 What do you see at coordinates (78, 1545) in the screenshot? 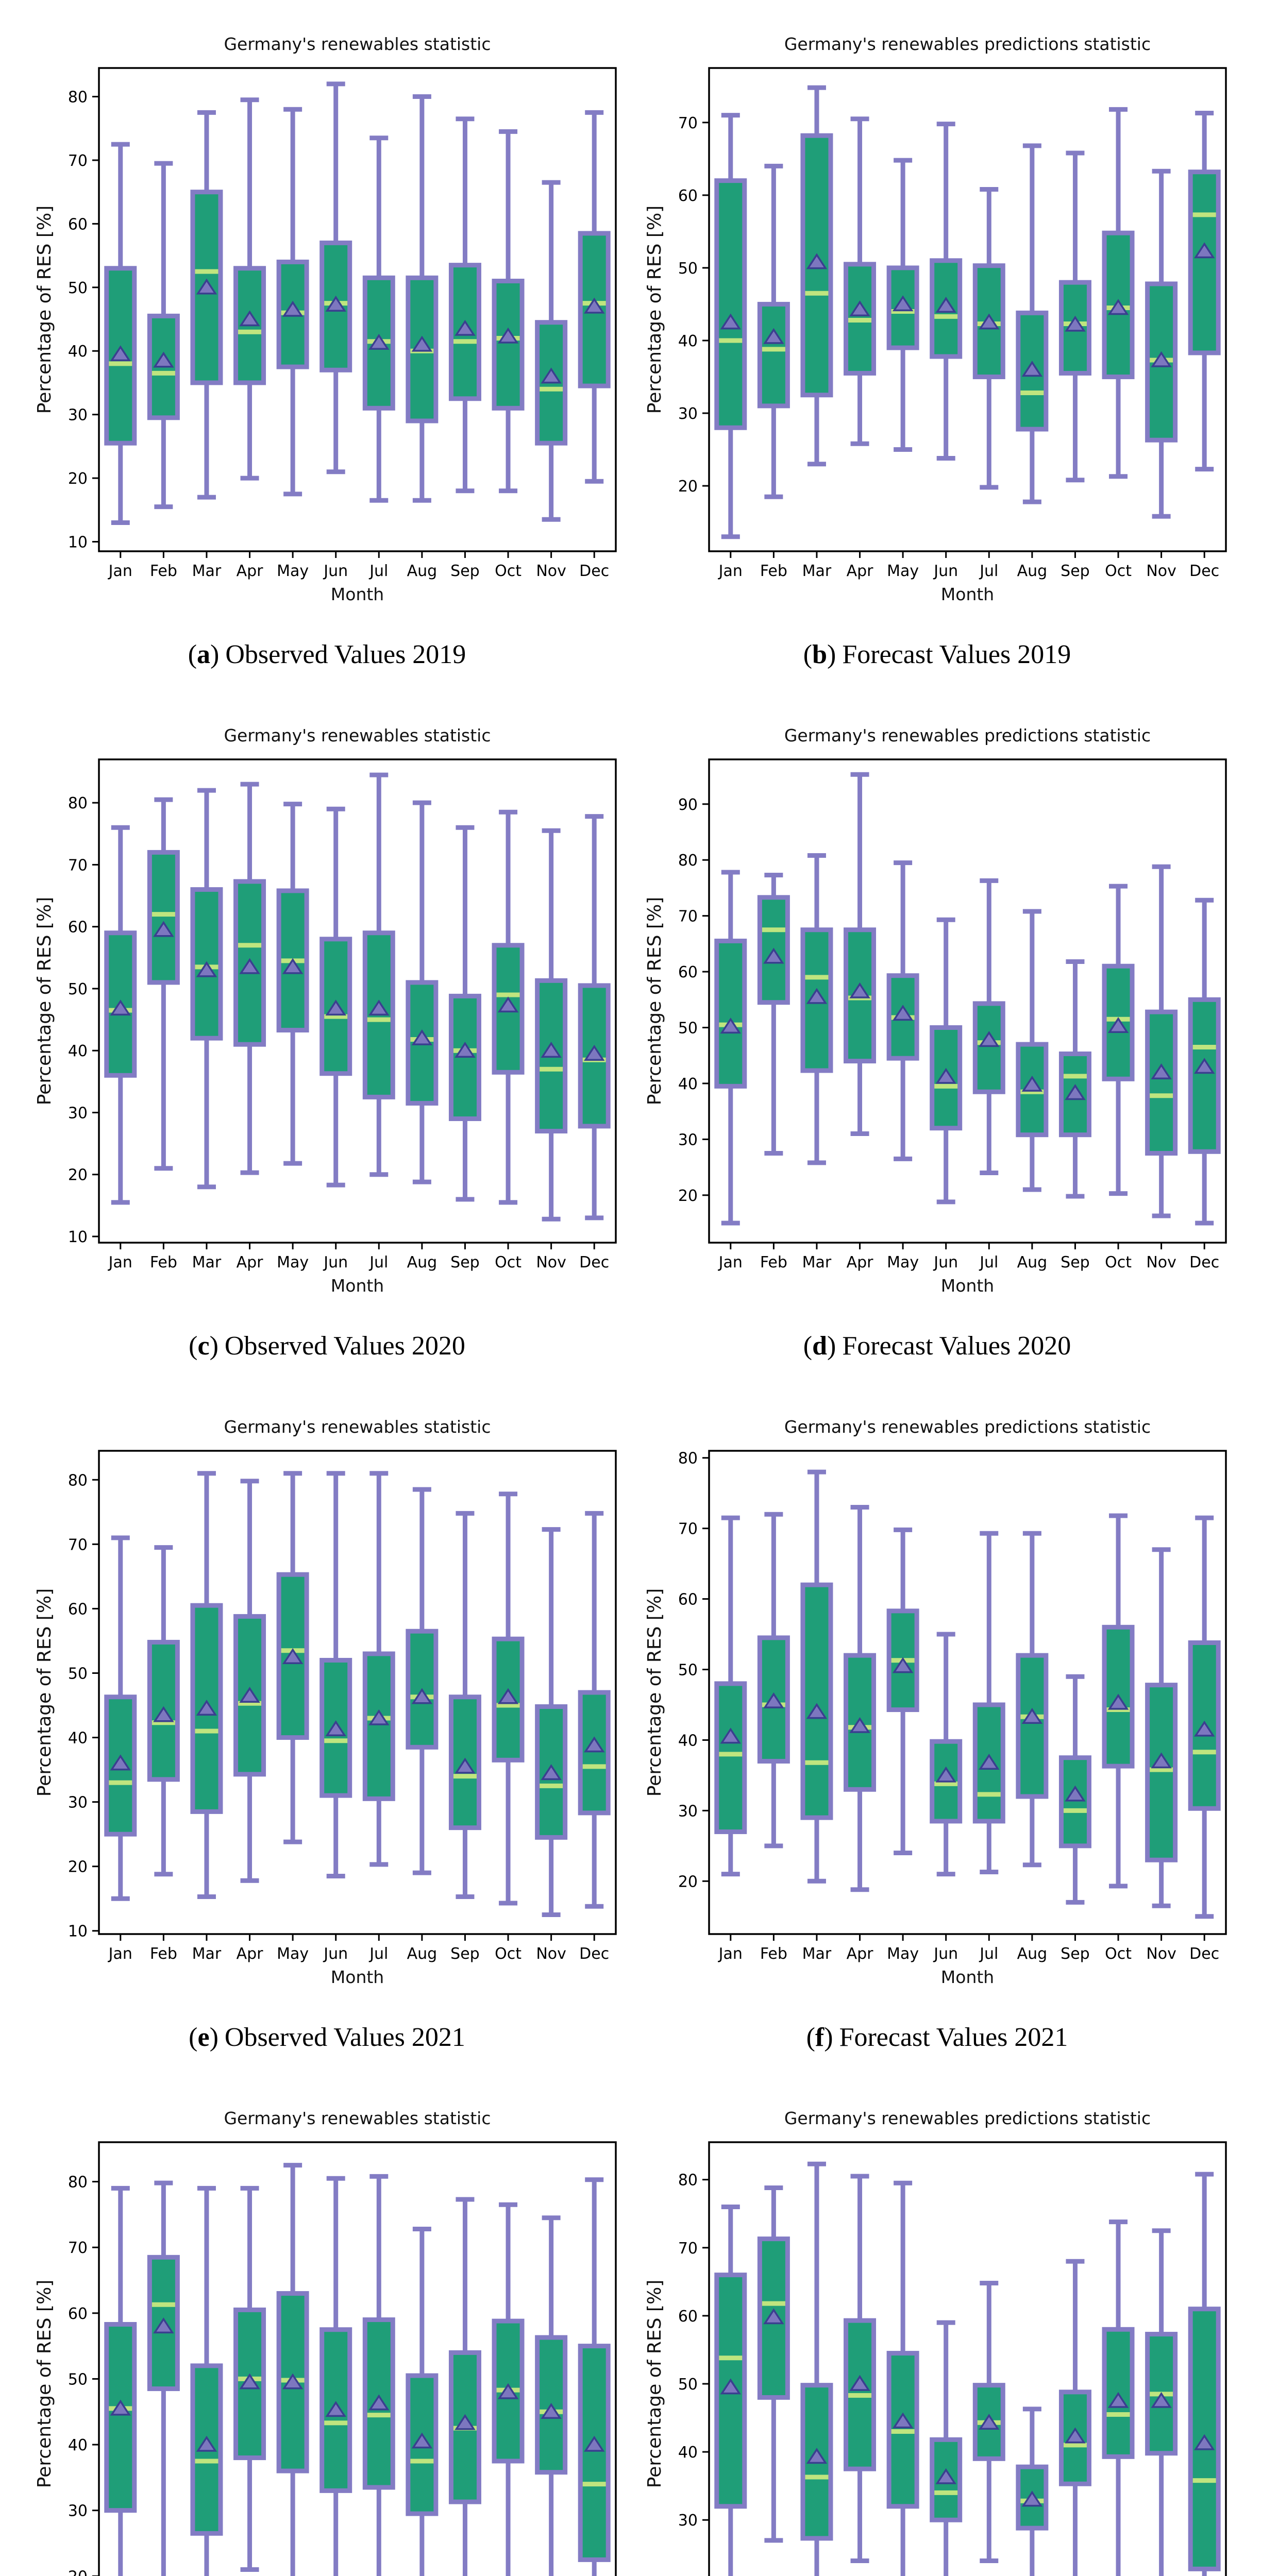
I see `y-tick-label: 70` at bounding box center [78, 1545].